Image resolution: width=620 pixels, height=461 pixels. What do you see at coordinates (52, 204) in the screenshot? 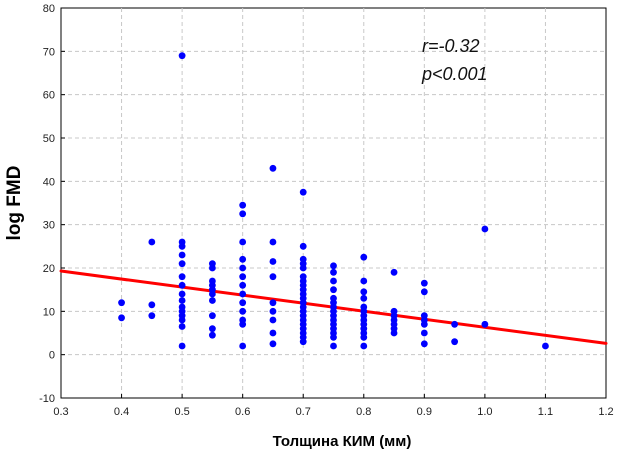
I see `y-axis-ticks: -10 0 10 20 30 40 50 60 70 80` at bounding box center [52, 204].